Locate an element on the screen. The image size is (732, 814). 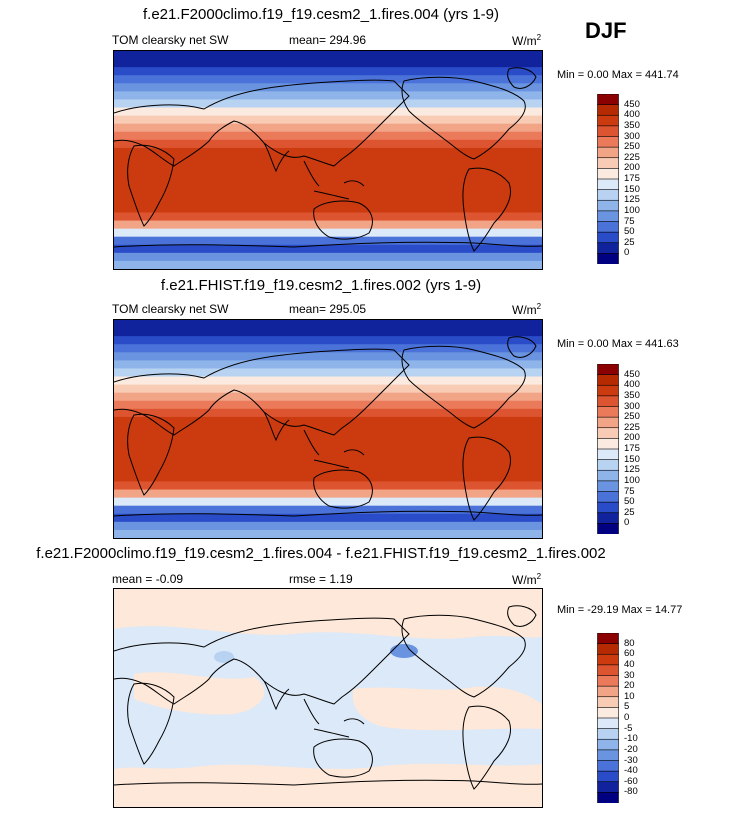
colorbar-tick-label: 40 is located at coordinates (629, 664).